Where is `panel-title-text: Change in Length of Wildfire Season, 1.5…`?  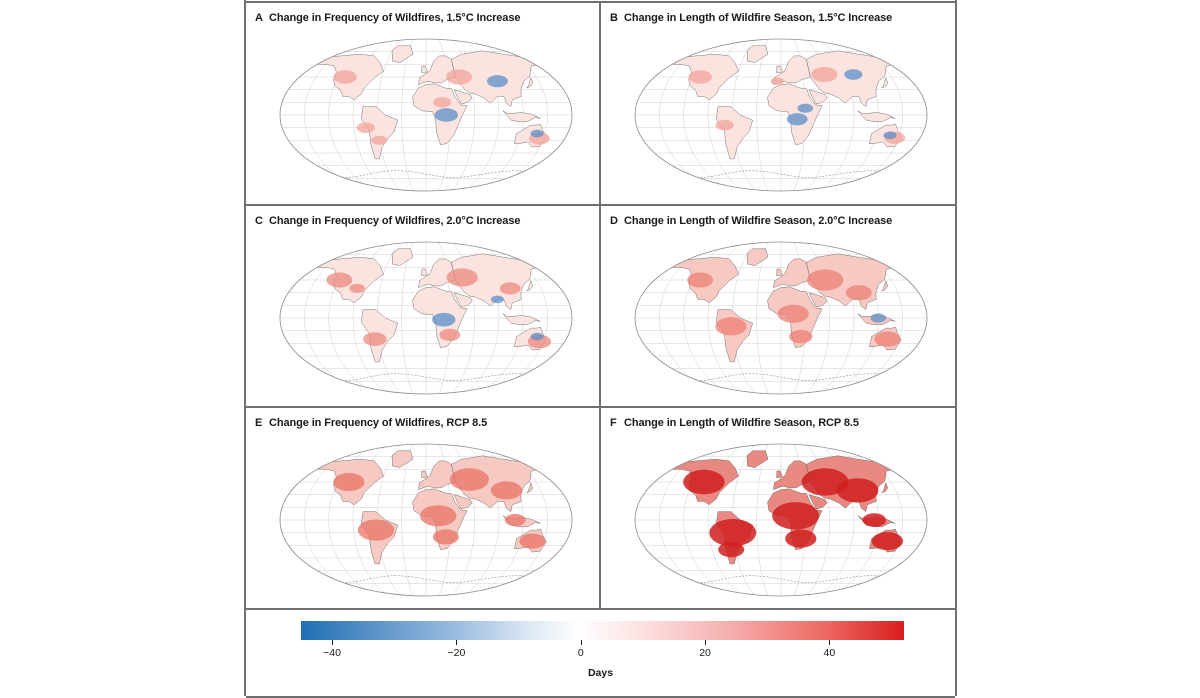 panel-title-text: Change in Length of Wildfire Season, 1.5… is located at coordinates (758, 18).